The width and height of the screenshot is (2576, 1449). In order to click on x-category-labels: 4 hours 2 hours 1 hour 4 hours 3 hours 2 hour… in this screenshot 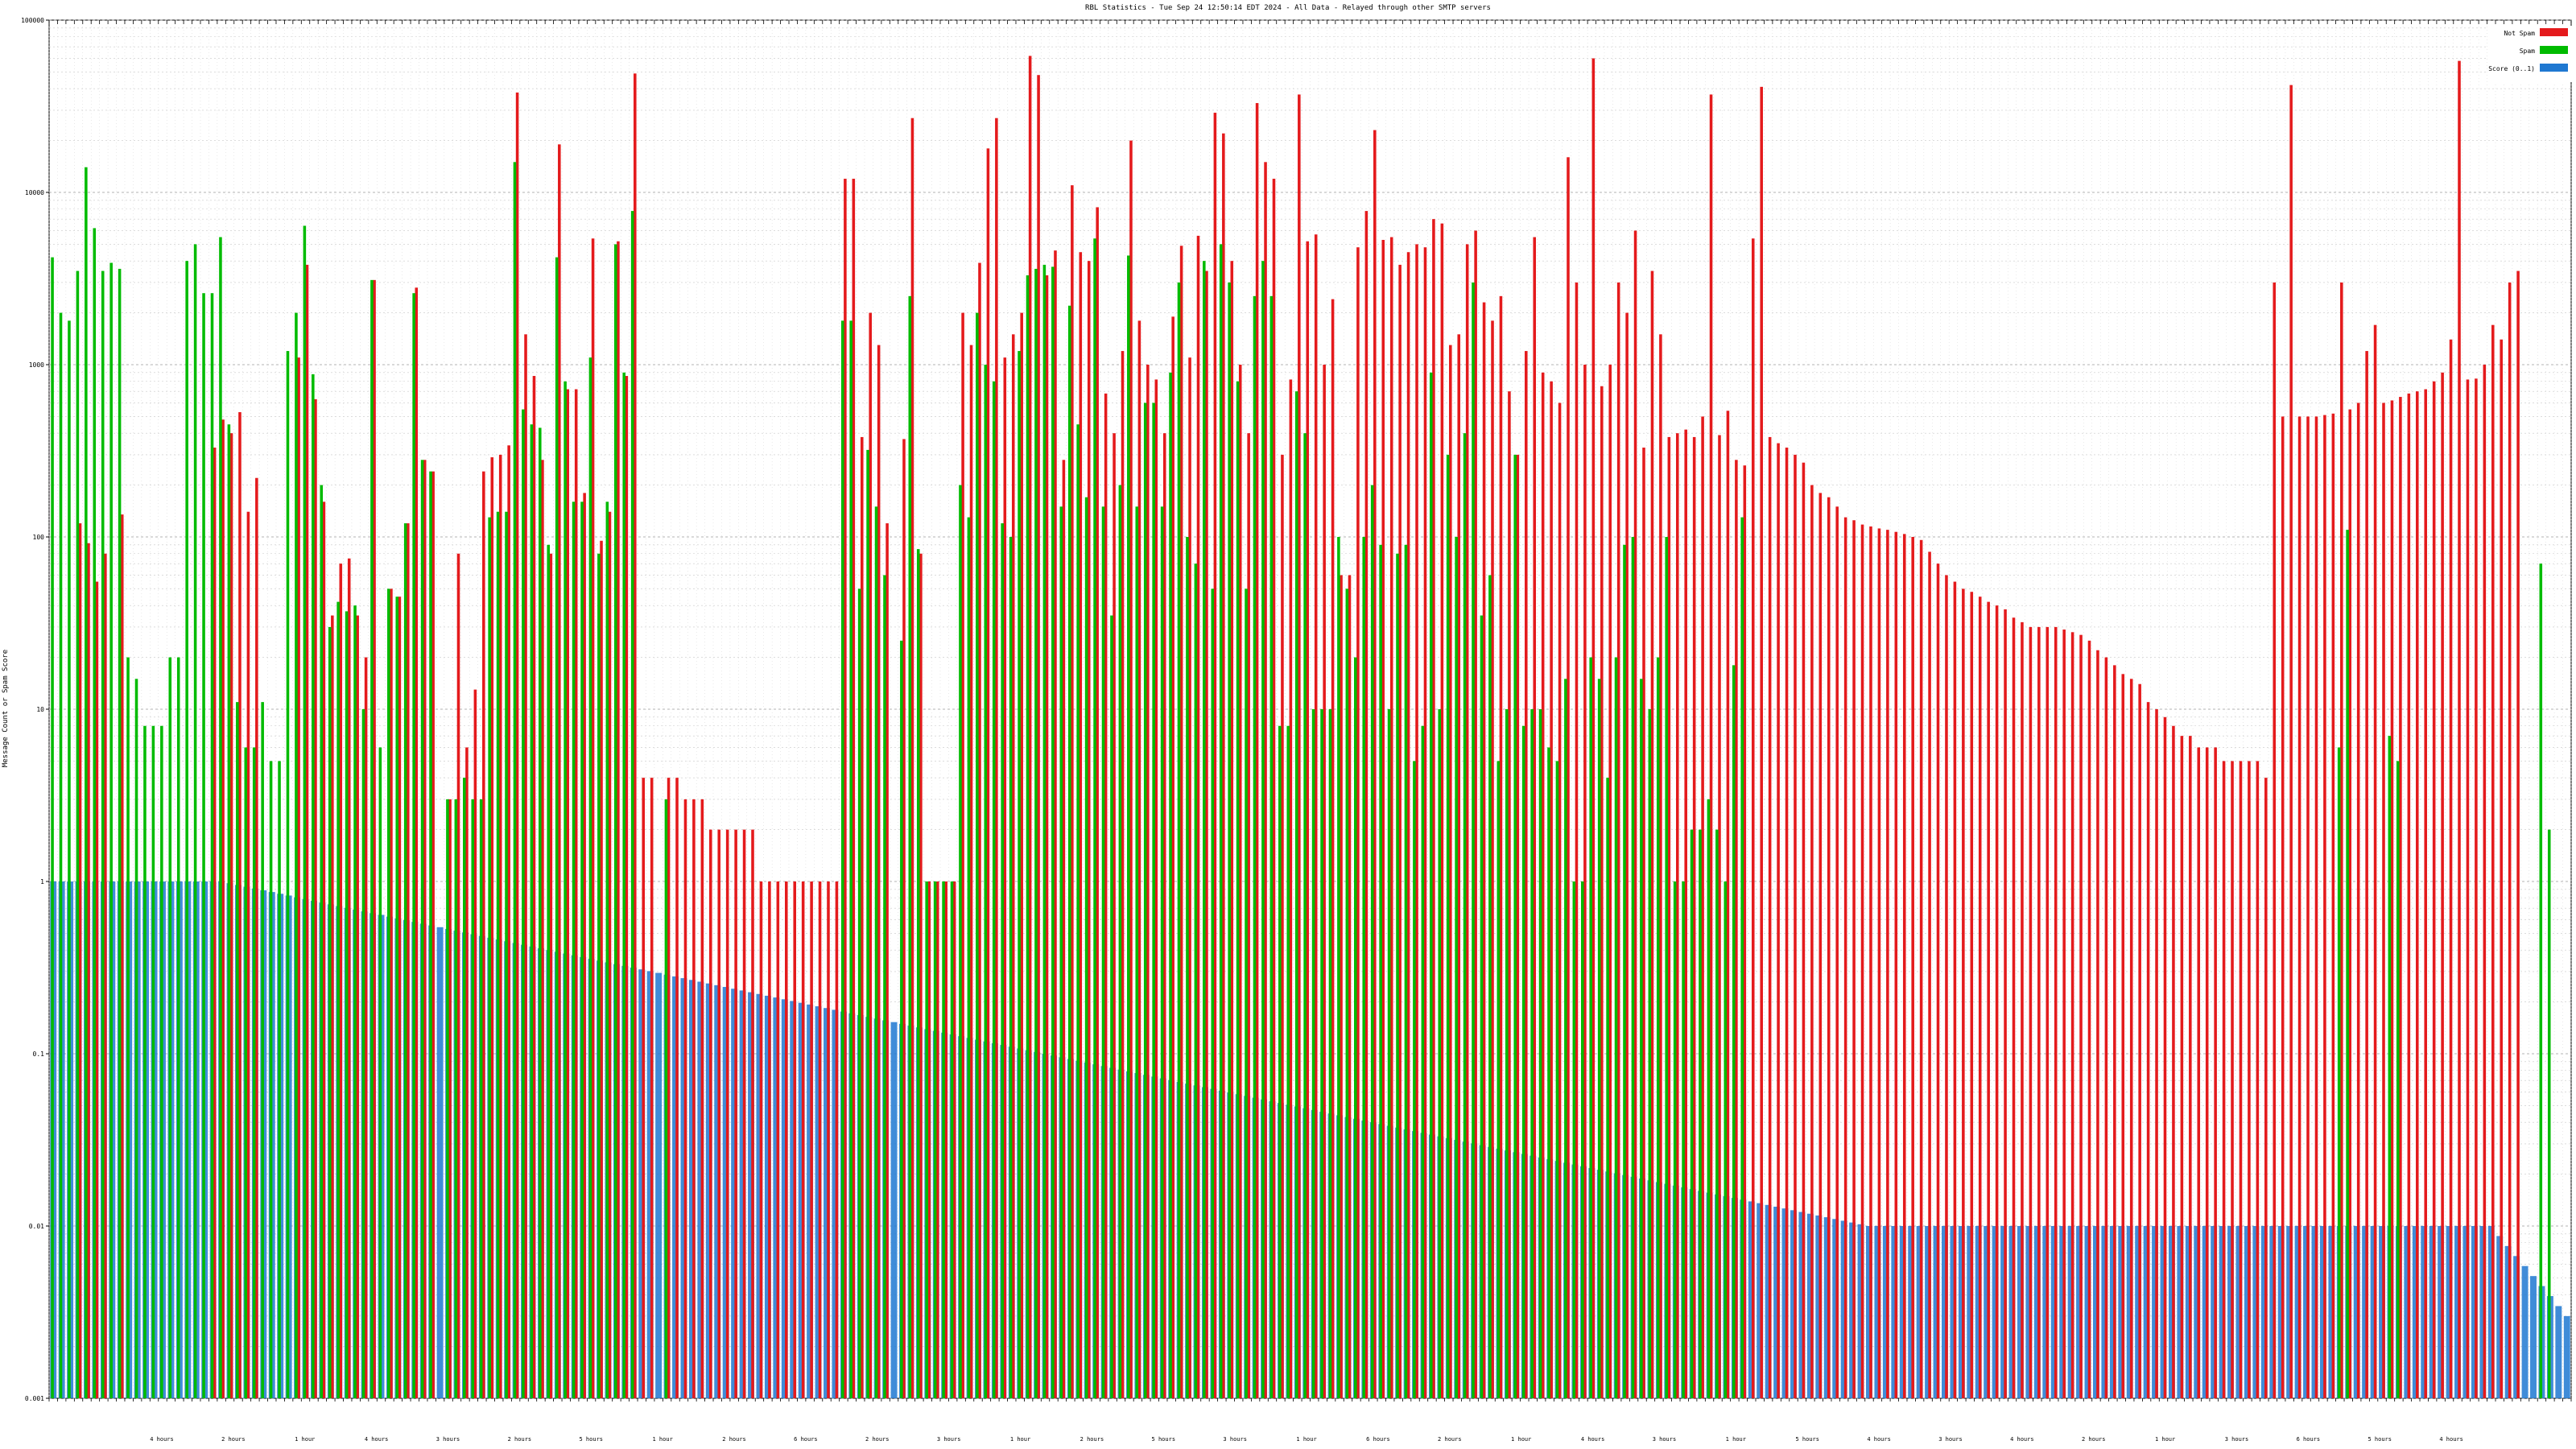, I will do `click(1306, 1439)`.